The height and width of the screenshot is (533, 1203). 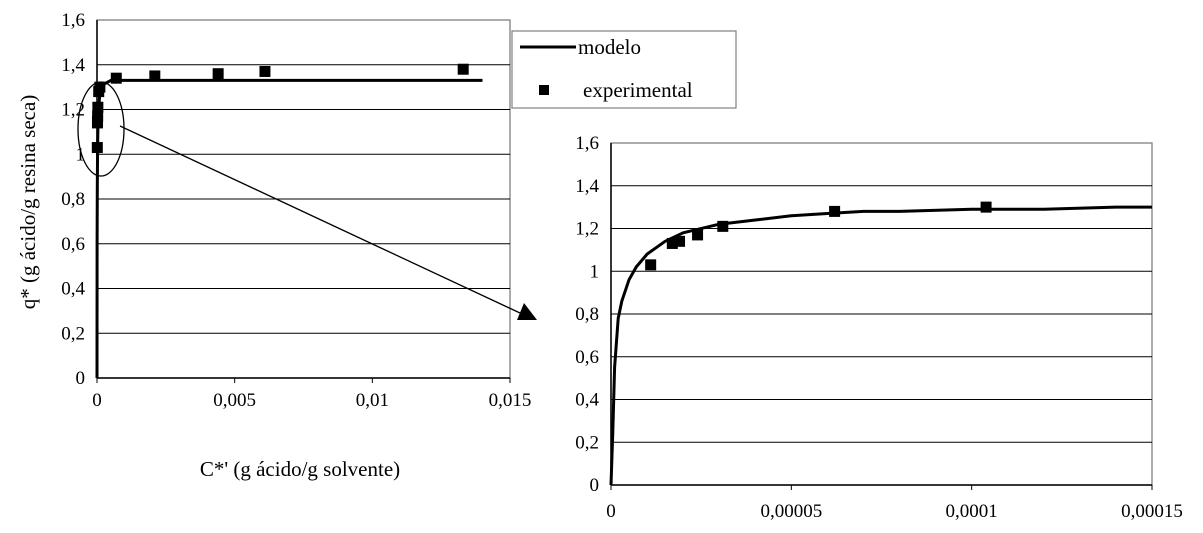 I want to click on main-x-tick-label: 0, so click(x=97, y=400).